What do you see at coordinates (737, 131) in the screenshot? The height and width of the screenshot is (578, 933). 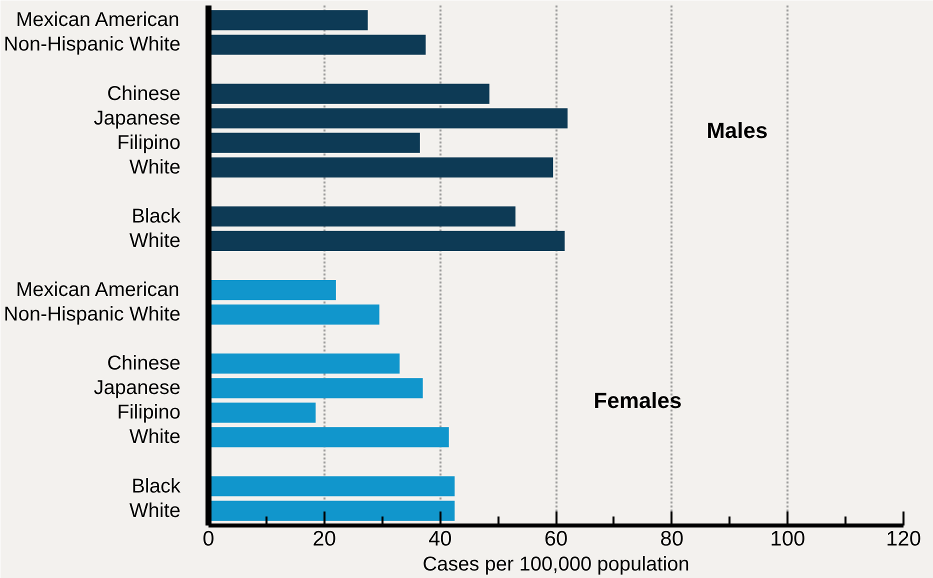 I see `text: Males` at bounding box center [737, 131].